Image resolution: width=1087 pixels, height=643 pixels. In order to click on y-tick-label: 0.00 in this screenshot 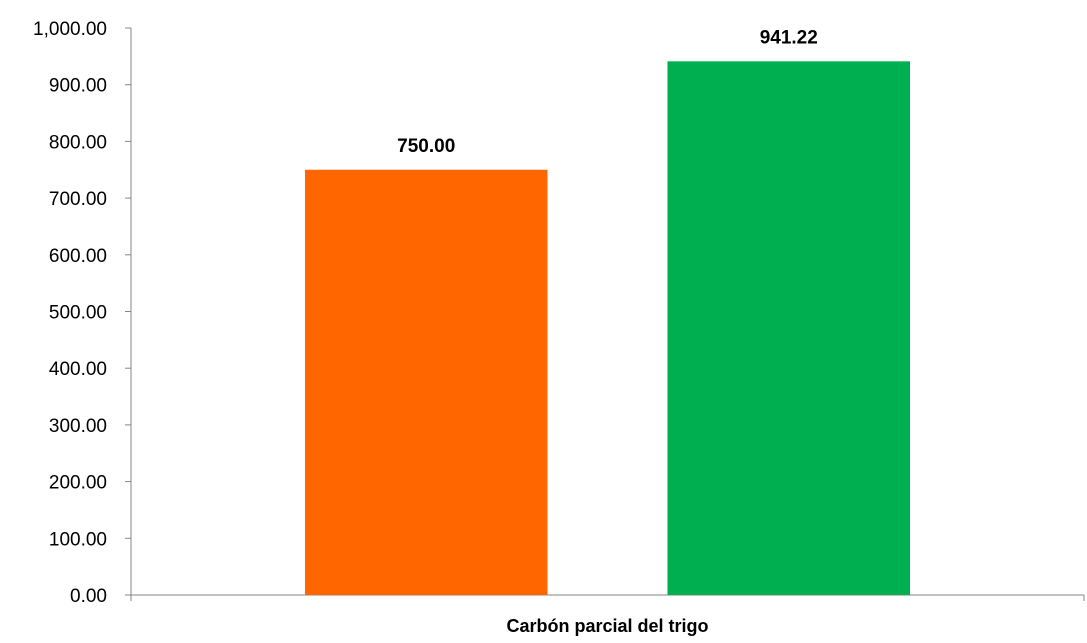, I will do `click(88, 596)`.